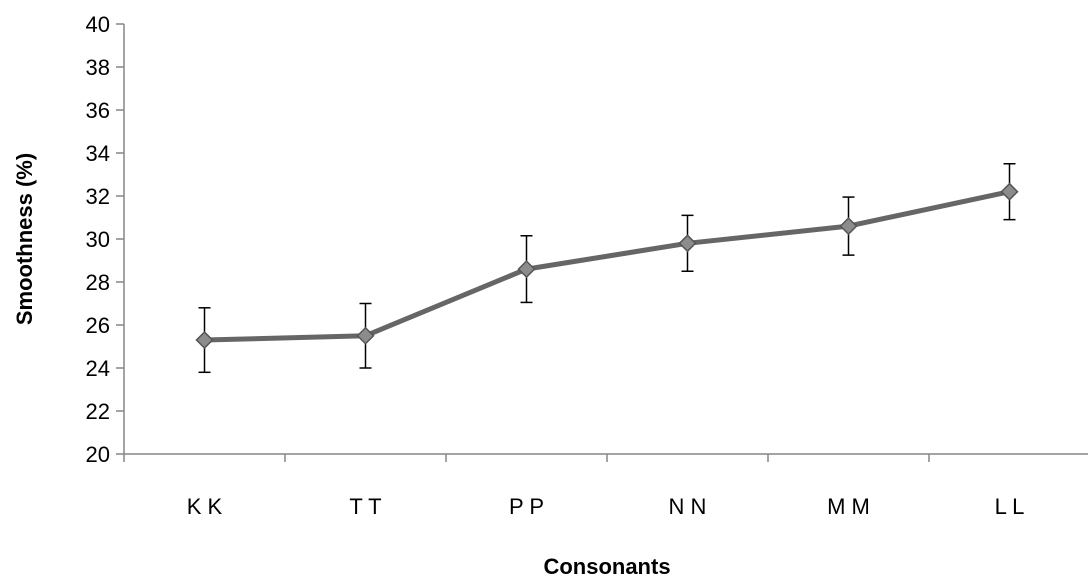 This screenshot has height=582, width=1088. Describe the element at coordinates (688, 506) in the screenshot. I see `x-tick-label: N N` at that location.